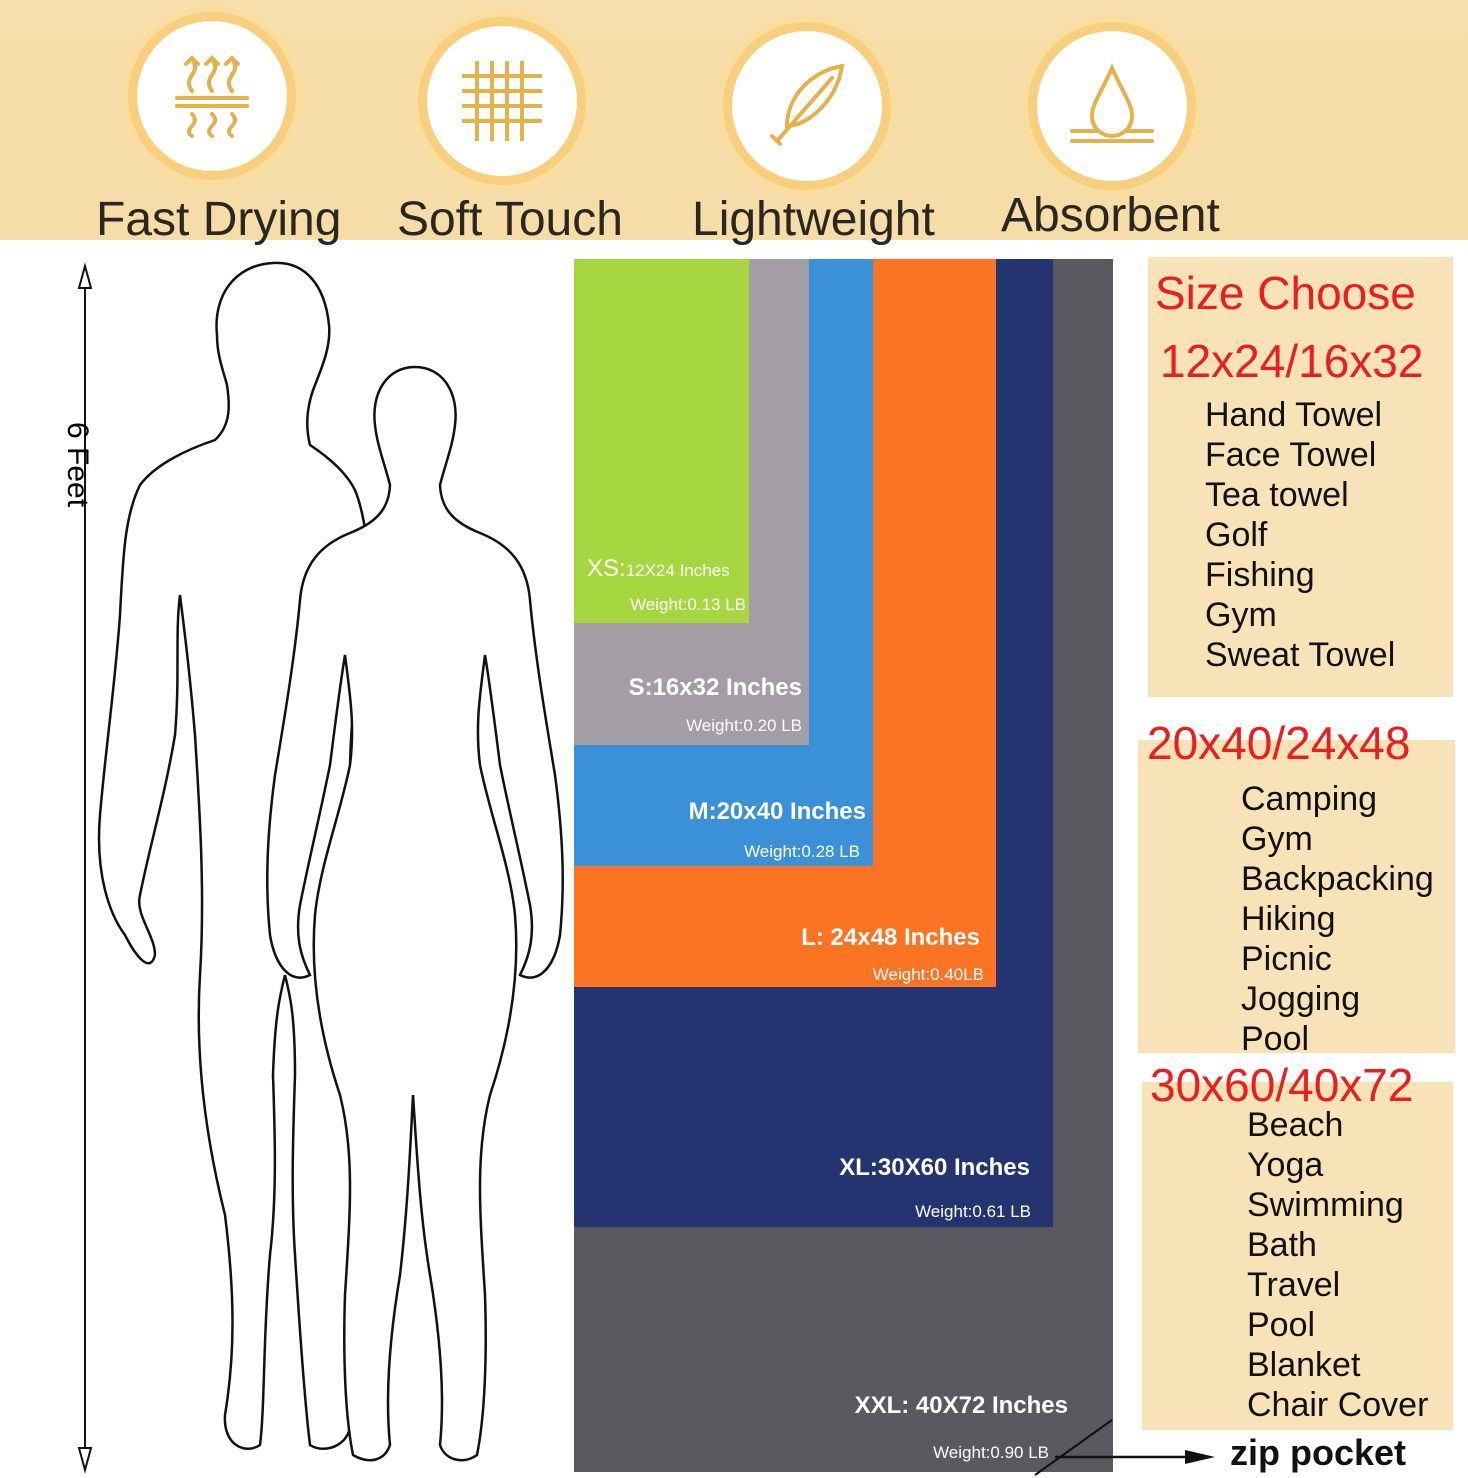 The height and width of the screenshot is (1478, 1468). Describe the element at coordinates (802, 851) in the screenshot. I see `weight-label: Weight:0.28 LB` at that location.